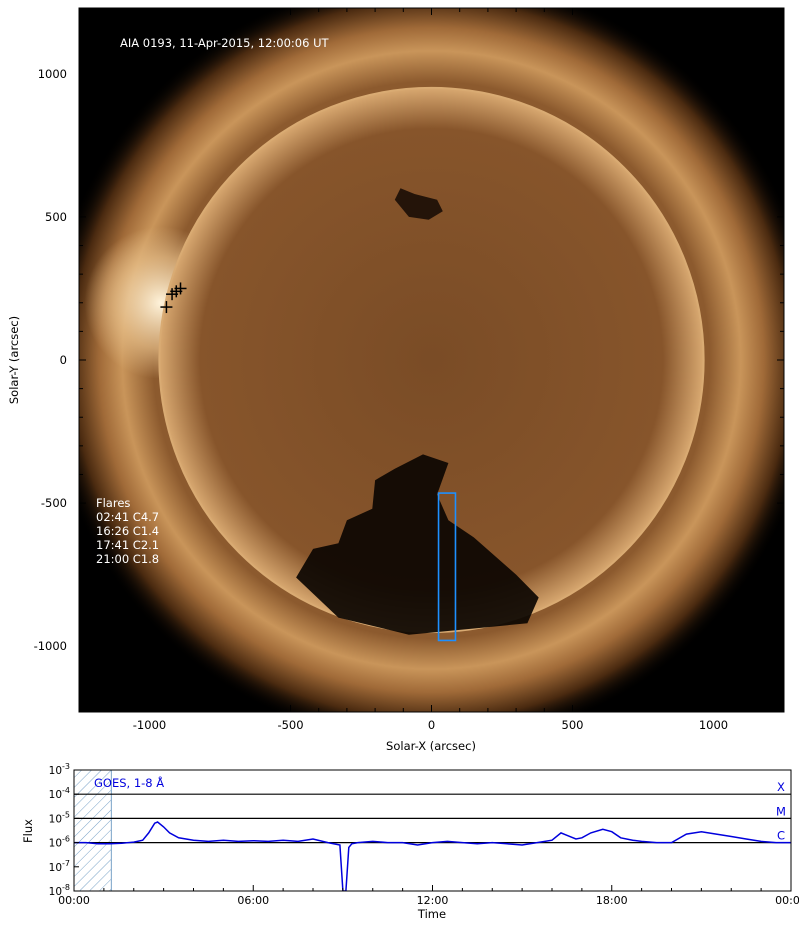 The image size is (799, 939). What do you see at coordinates (781, 811) in the screenshot?
I see `class-label: M` at bounding box center [781, 811].